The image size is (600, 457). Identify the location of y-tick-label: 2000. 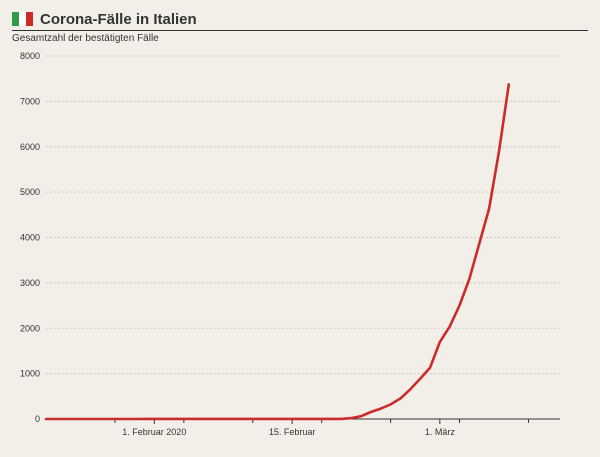
(30, 328).